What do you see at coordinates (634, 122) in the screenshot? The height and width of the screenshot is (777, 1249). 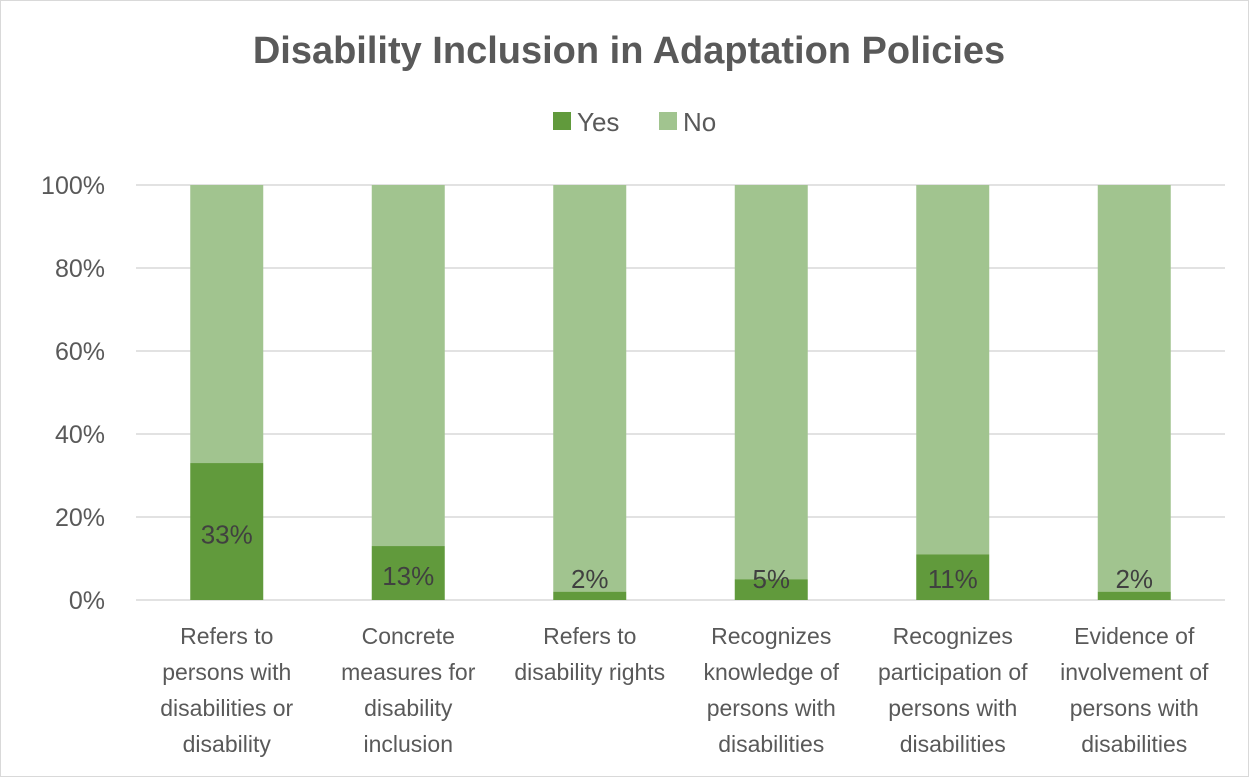 I see `legend: Yes No` at bounding box center [634, 122].